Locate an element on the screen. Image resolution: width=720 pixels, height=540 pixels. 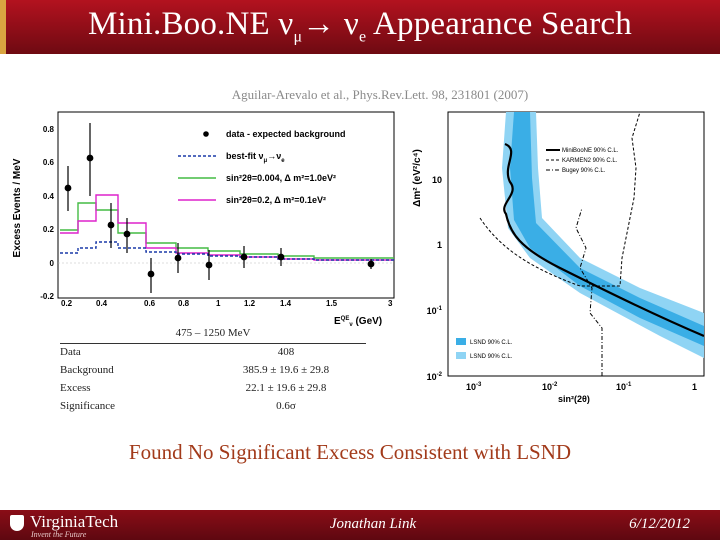
rx-tick-1: 1 is located at coordinates (694, 387).